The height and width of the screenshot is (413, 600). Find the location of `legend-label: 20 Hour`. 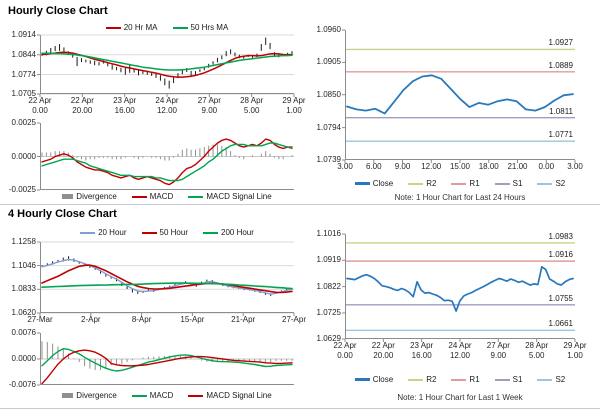

legend-label: 20 Hour is located at coordinates (112, 232).